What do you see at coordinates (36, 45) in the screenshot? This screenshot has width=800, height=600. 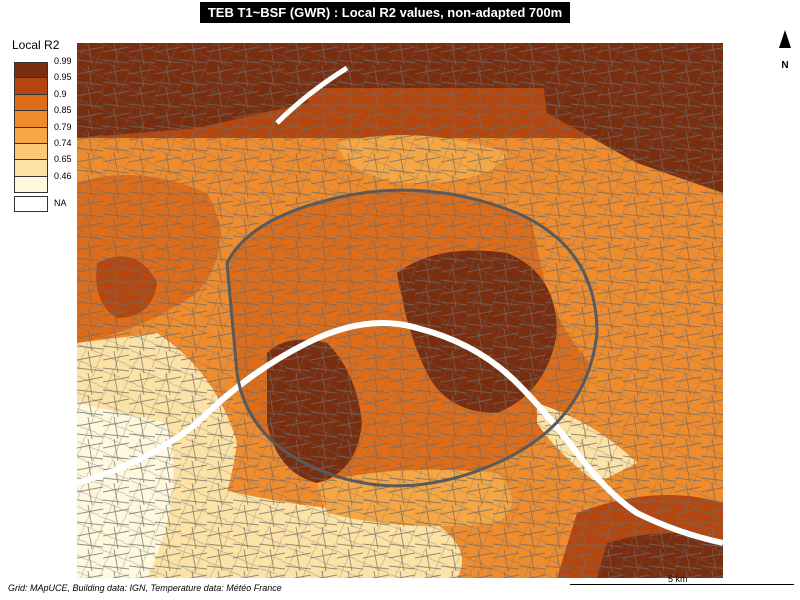 I see `legend-title: Local R2` at bounding box center [36, 45].